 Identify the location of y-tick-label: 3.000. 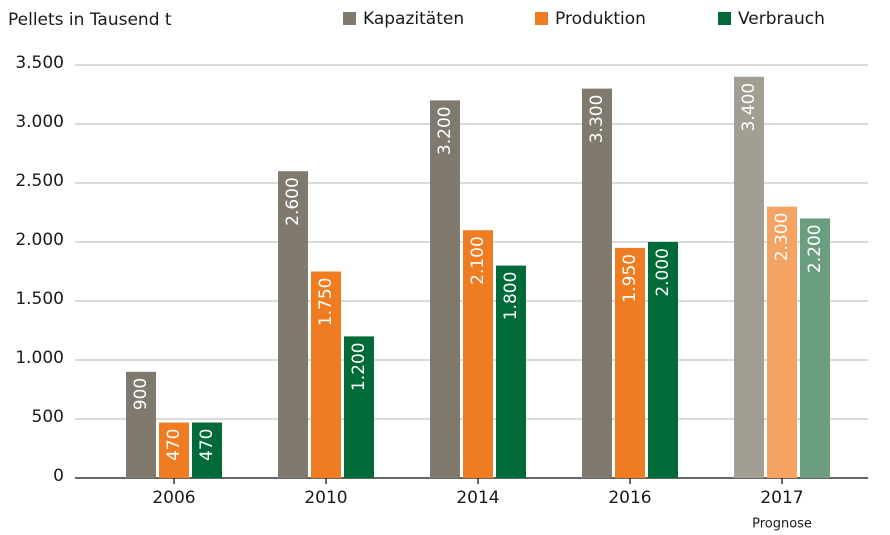
(39, 122).